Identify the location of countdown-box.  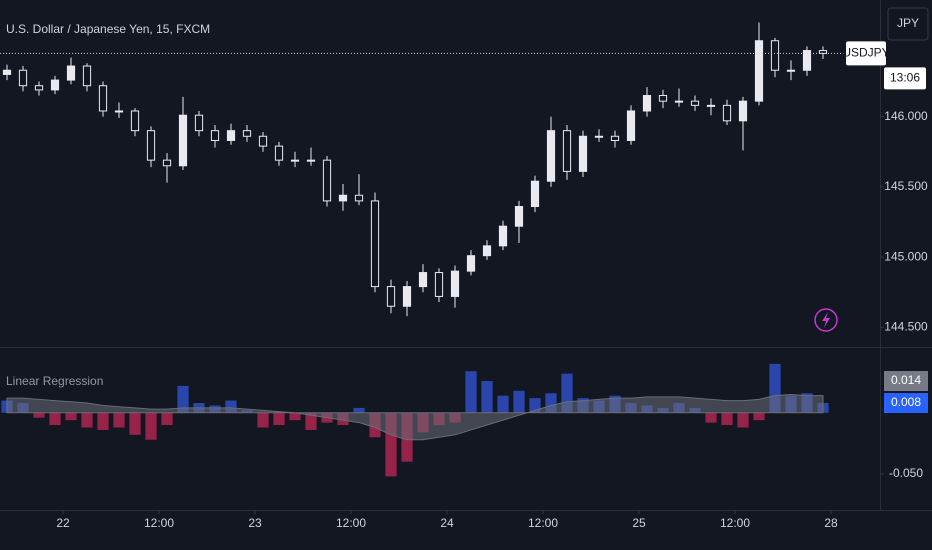
(905, 78).